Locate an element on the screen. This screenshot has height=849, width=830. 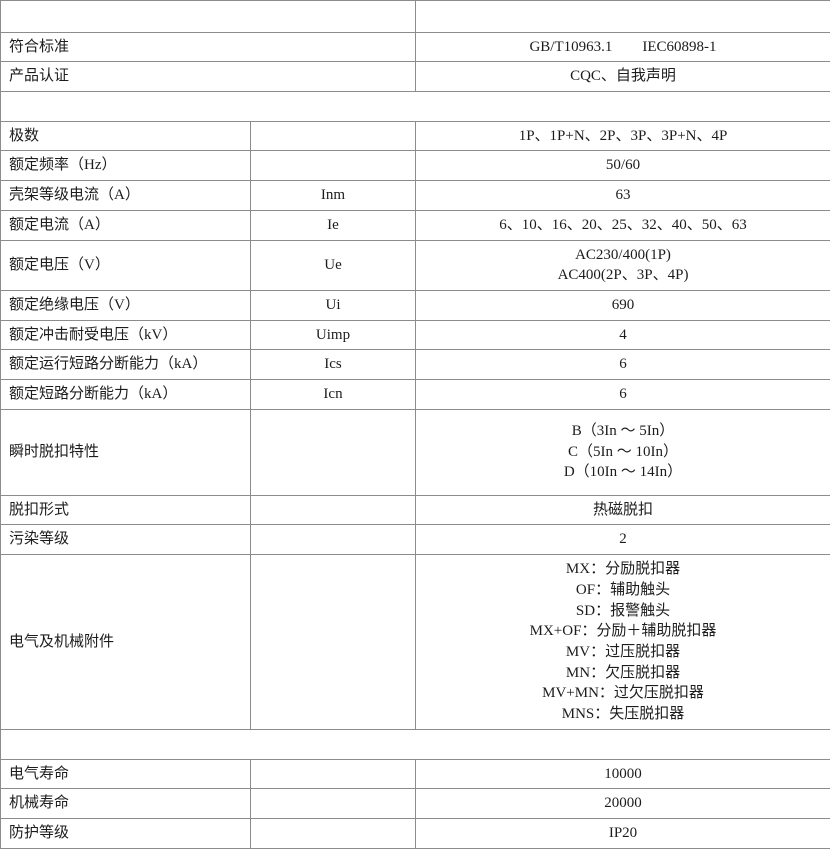
section-title: 电气特性 is located at coordinates (415, 107).